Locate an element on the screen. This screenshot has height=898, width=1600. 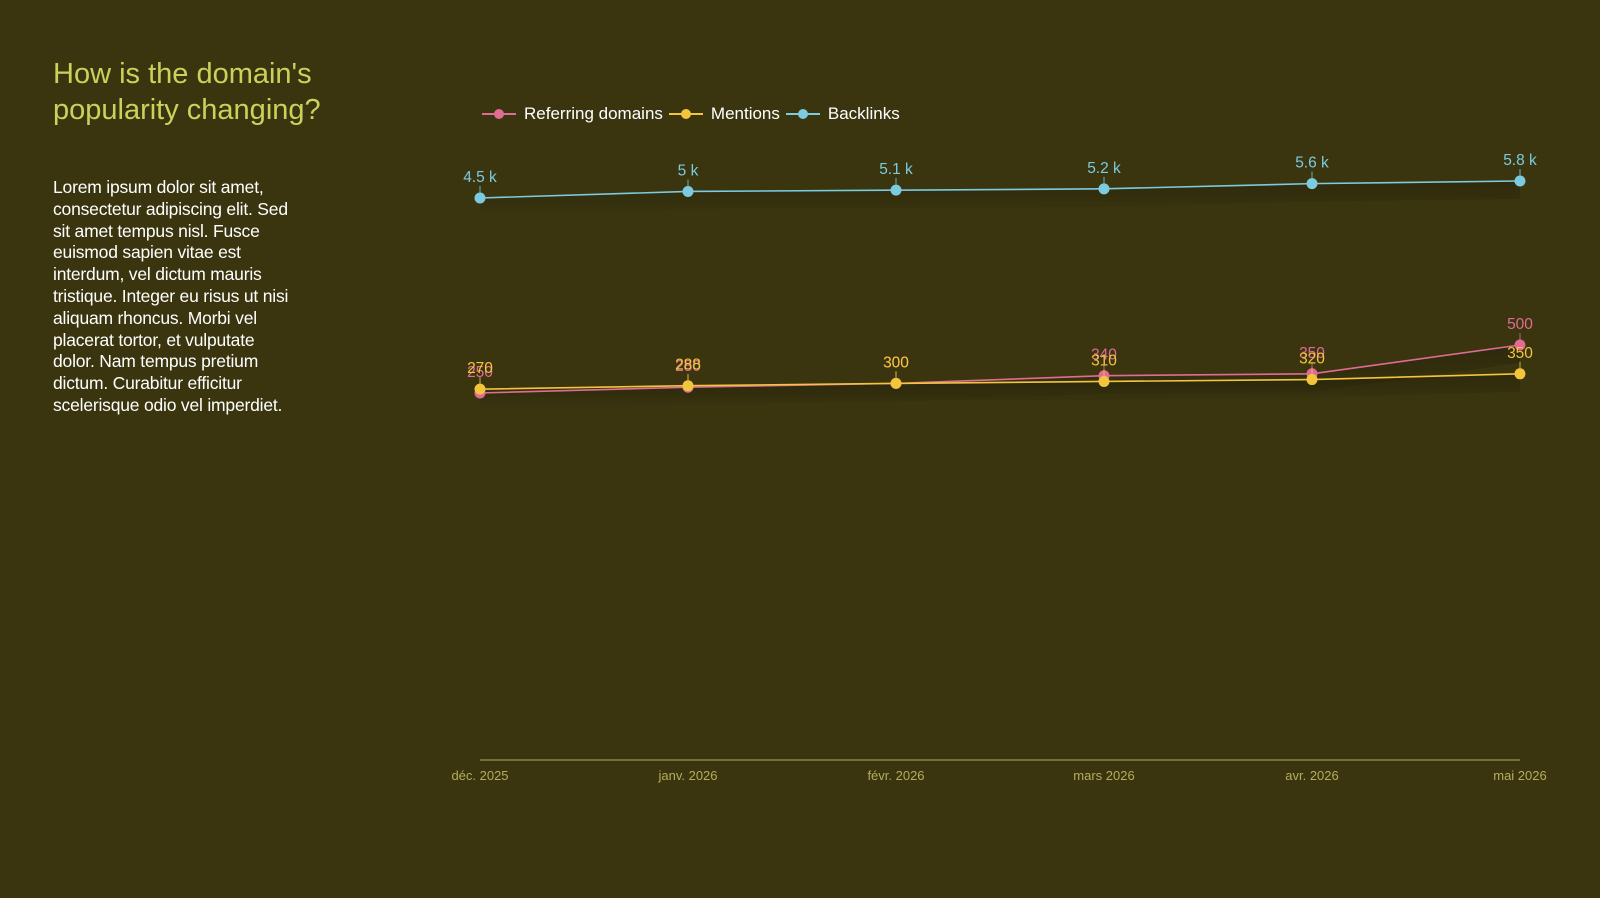
legend-label-mentions: Mentions is located at coordinates (745, 113).